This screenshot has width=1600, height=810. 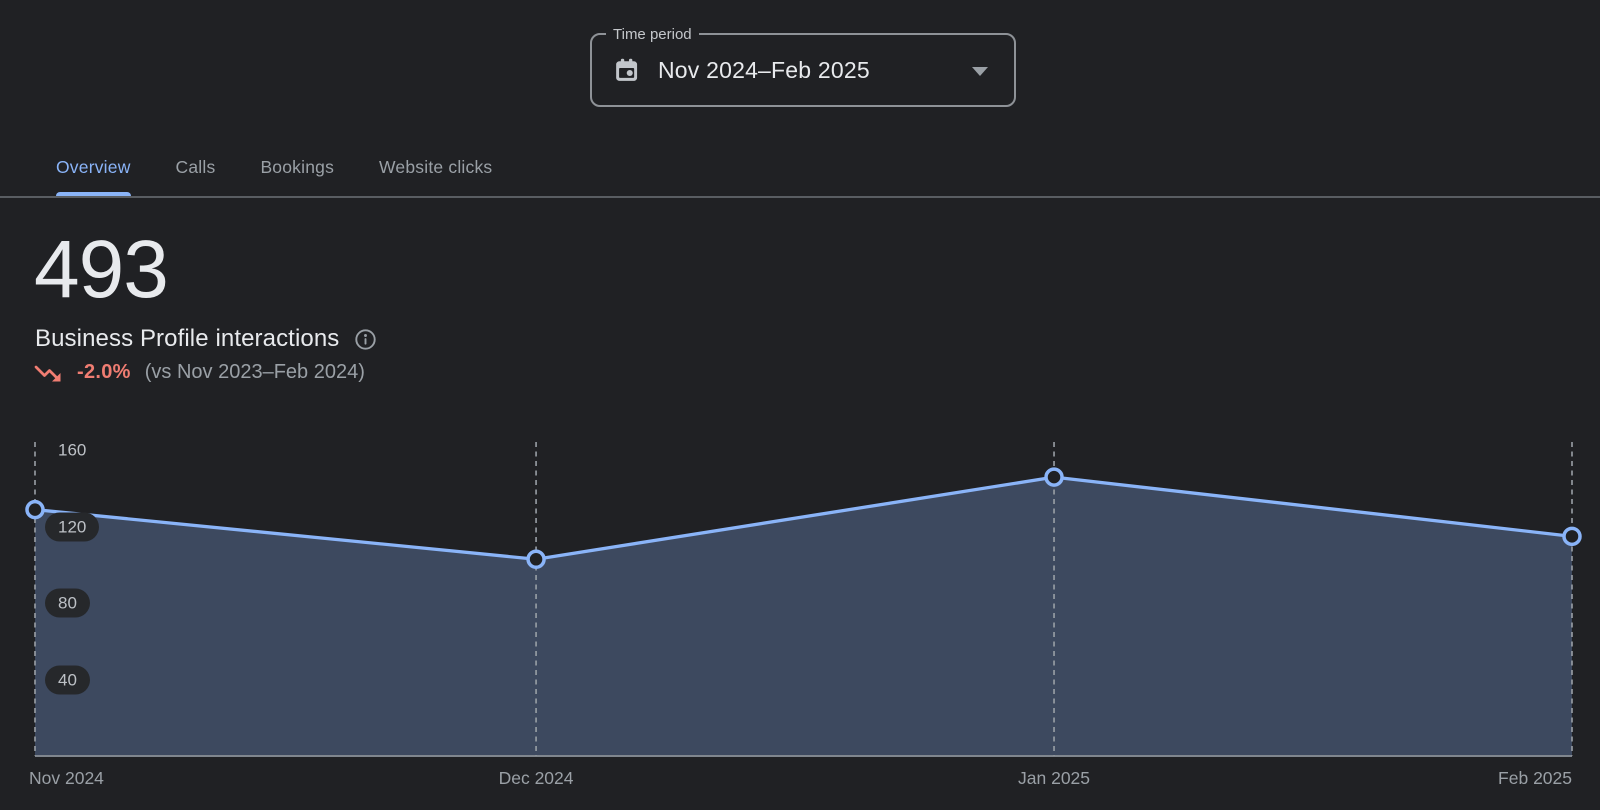 I want to click on calendar-icon, so click(x=627, y=69).